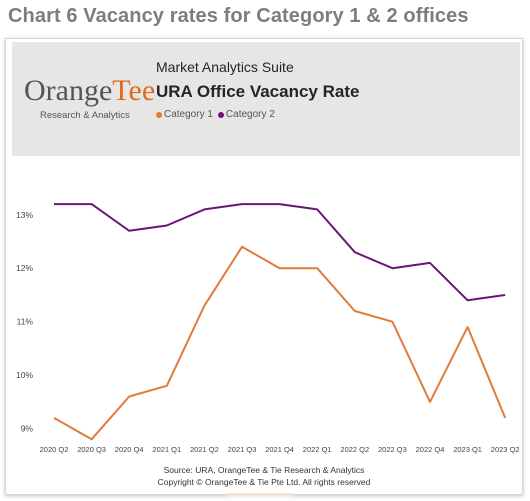  I want to click on x-tick-label: 2021 Q1, so click(166, 449).